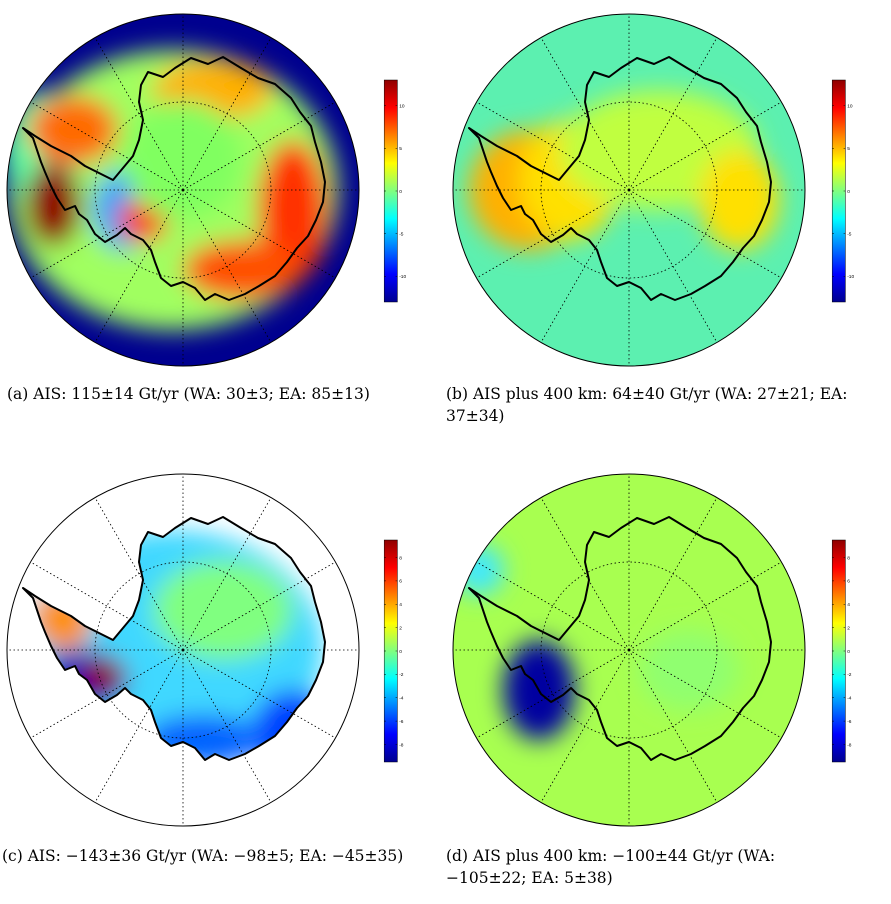 The width and height of the screenshot is (891, 904). Describe the element at coordinates (73, 130) in the screenshot. I see `peninsula-warm` at that location.